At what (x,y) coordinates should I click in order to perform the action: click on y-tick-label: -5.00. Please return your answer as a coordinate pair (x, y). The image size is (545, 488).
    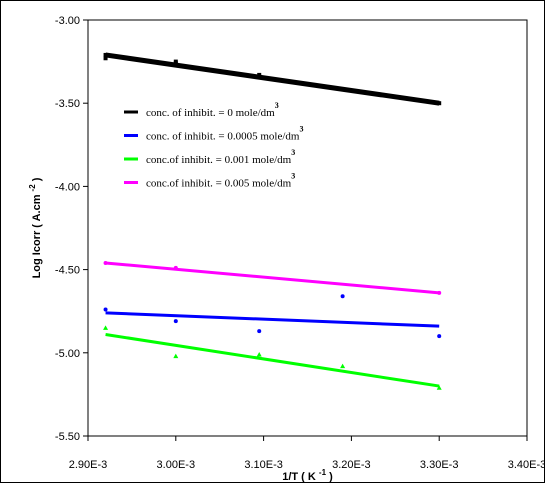
    Looking at the image, I should click on (67, 354).